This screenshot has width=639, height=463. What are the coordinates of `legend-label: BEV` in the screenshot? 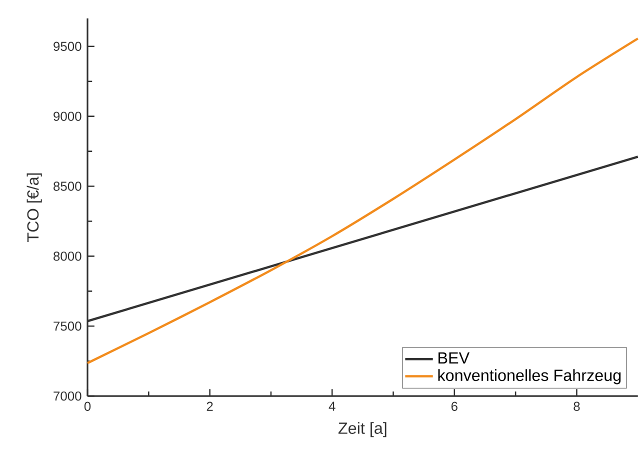 It's located at (454, 358).